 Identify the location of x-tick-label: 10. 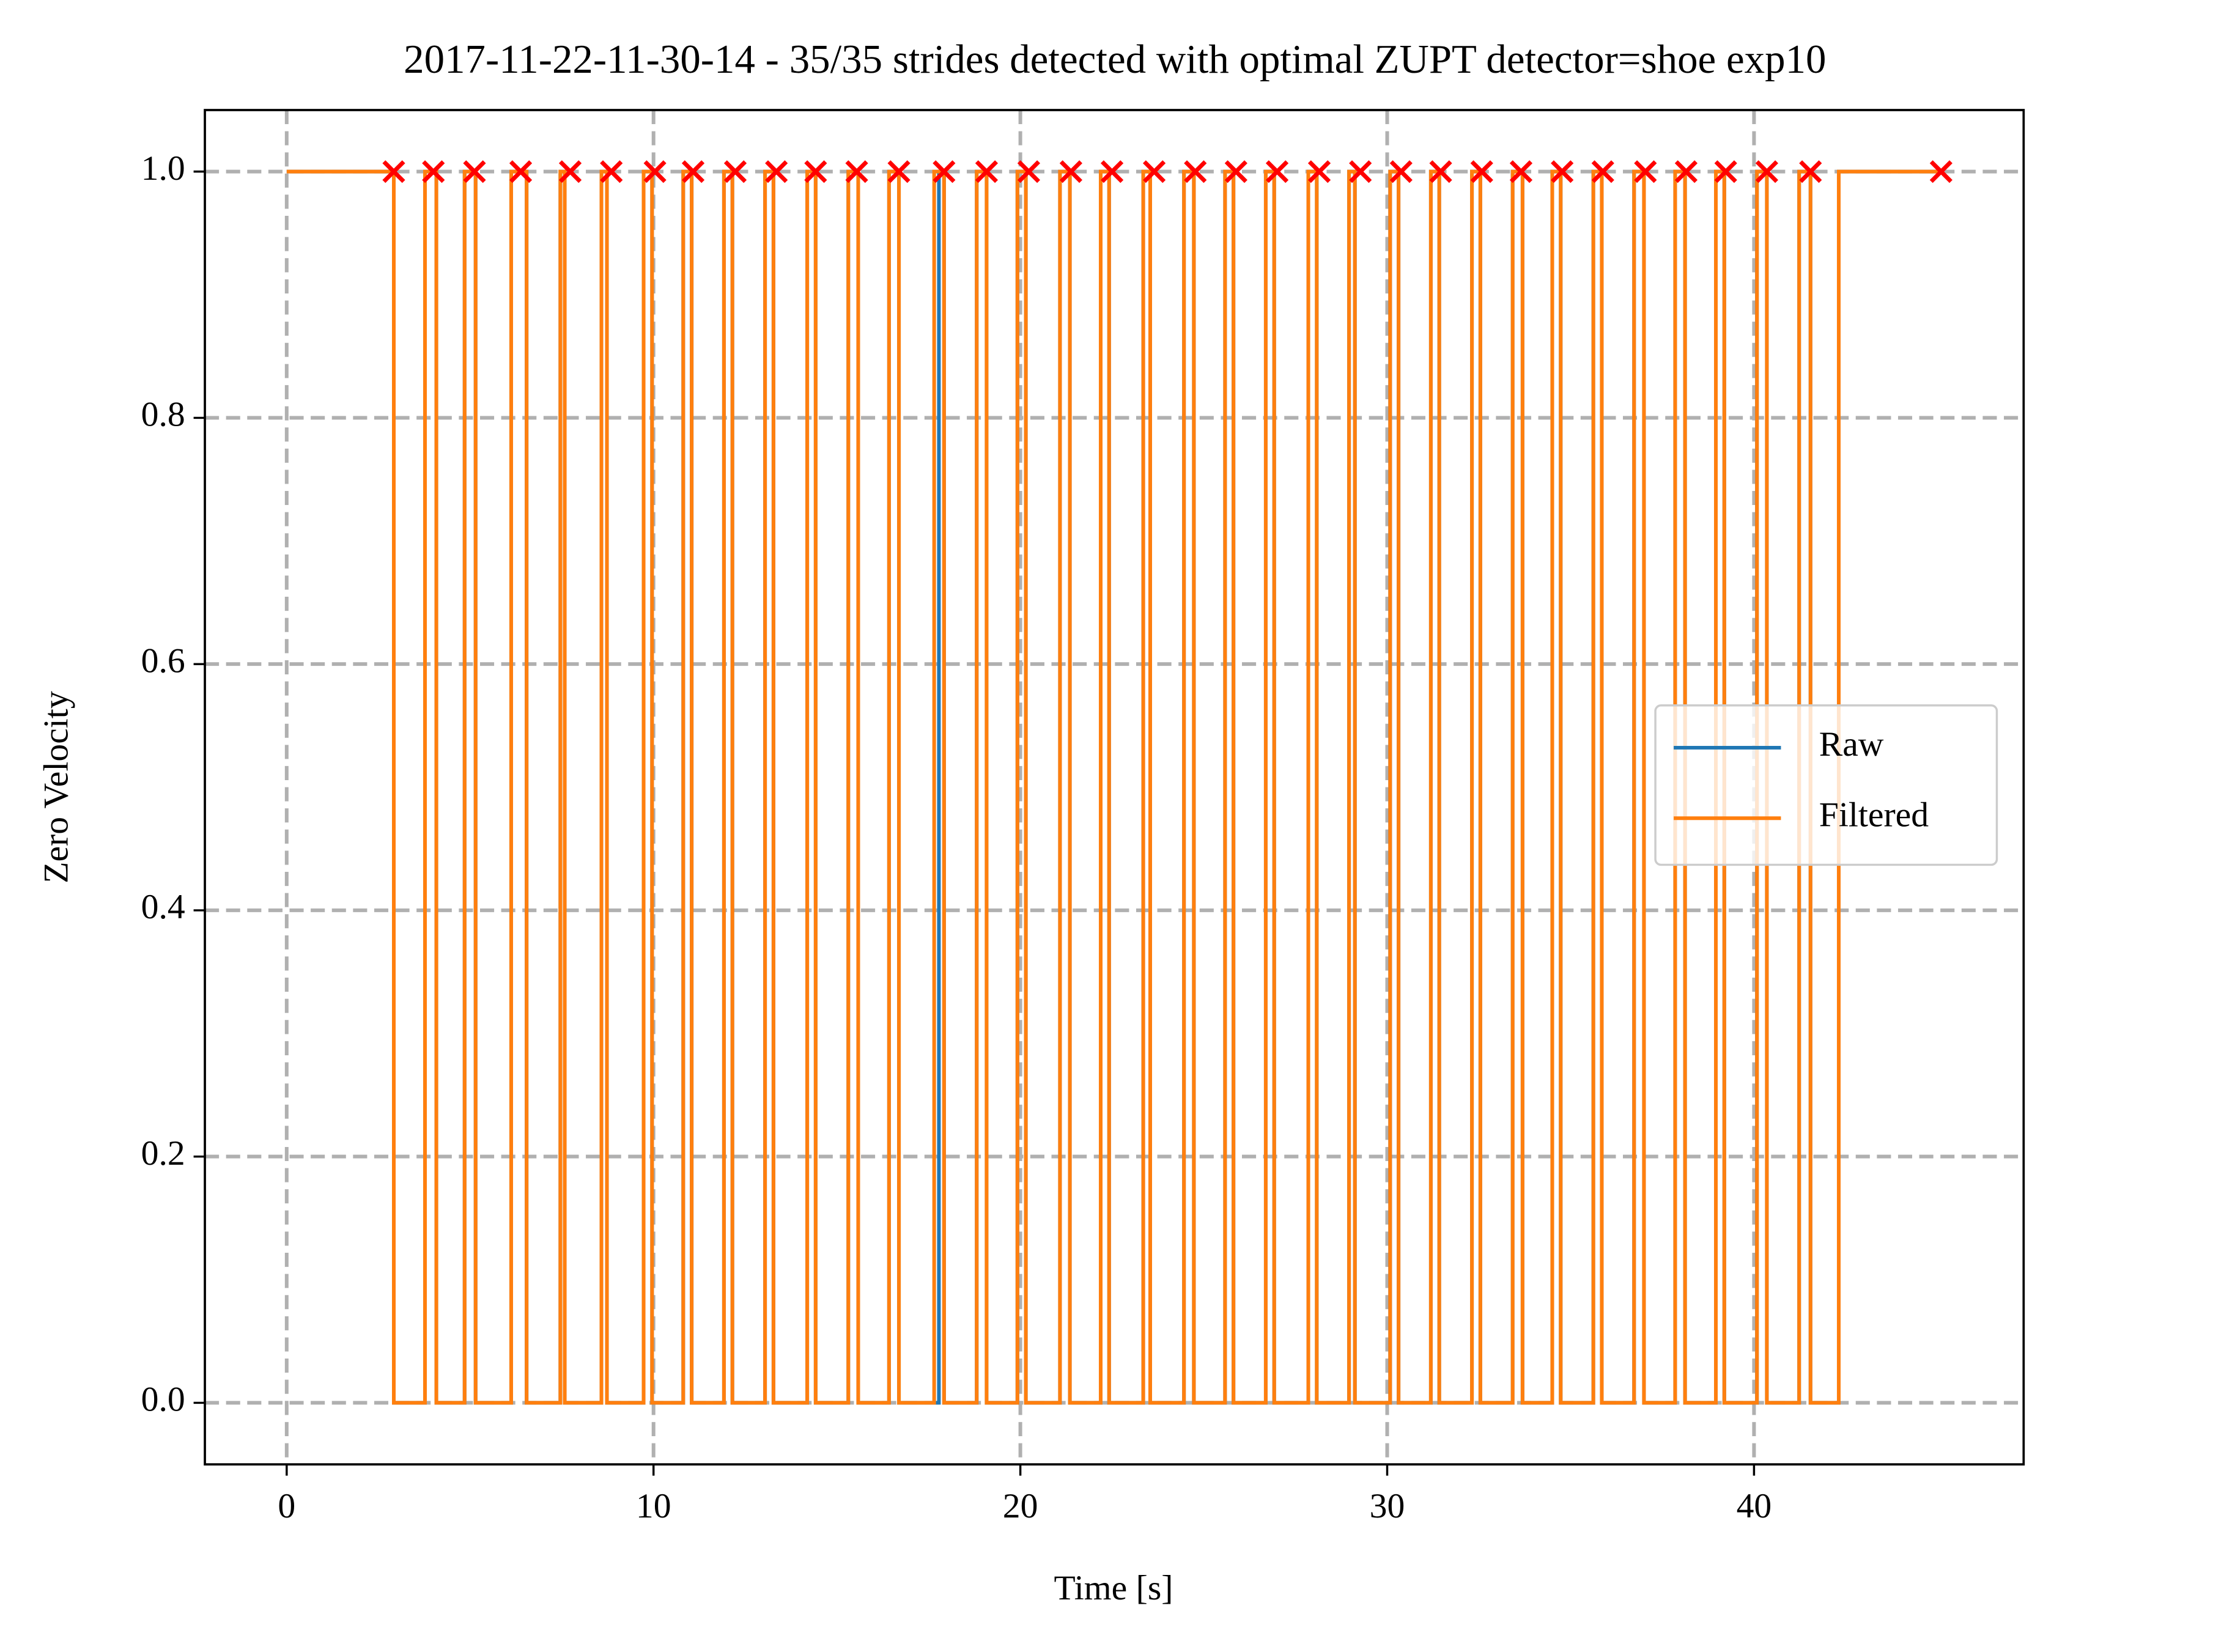
(653, 1506).